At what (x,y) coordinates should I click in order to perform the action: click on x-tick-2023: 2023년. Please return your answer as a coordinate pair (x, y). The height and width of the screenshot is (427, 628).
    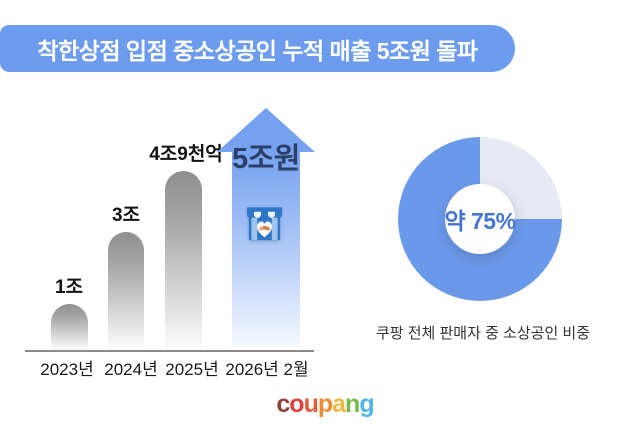
    Looking at the image, I should click on (67, 369).